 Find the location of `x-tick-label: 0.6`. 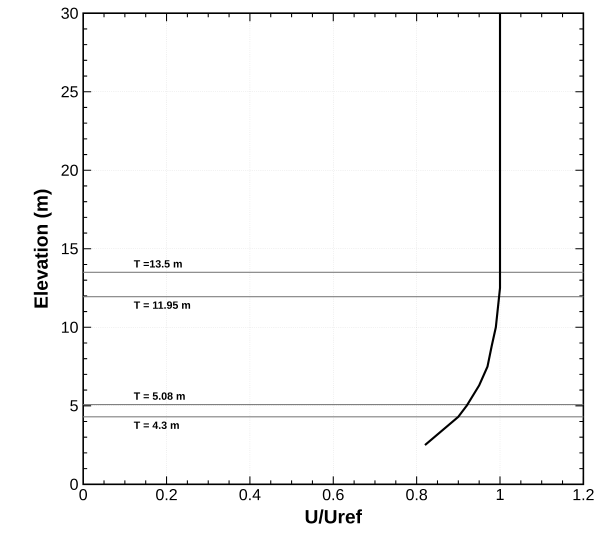

x-tick-label: 0.6 is located at coordinates (333, 494).